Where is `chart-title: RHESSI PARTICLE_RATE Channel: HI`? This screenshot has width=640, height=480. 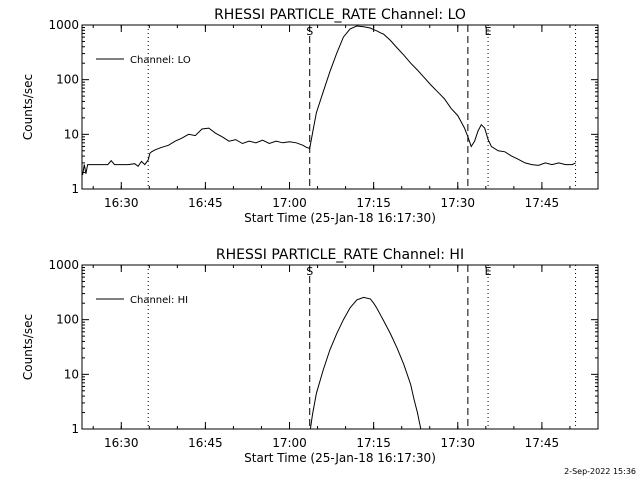
chart-title: RHESSI PARTICLE_RATE Channel: HI is located at coordinates (340, 255).